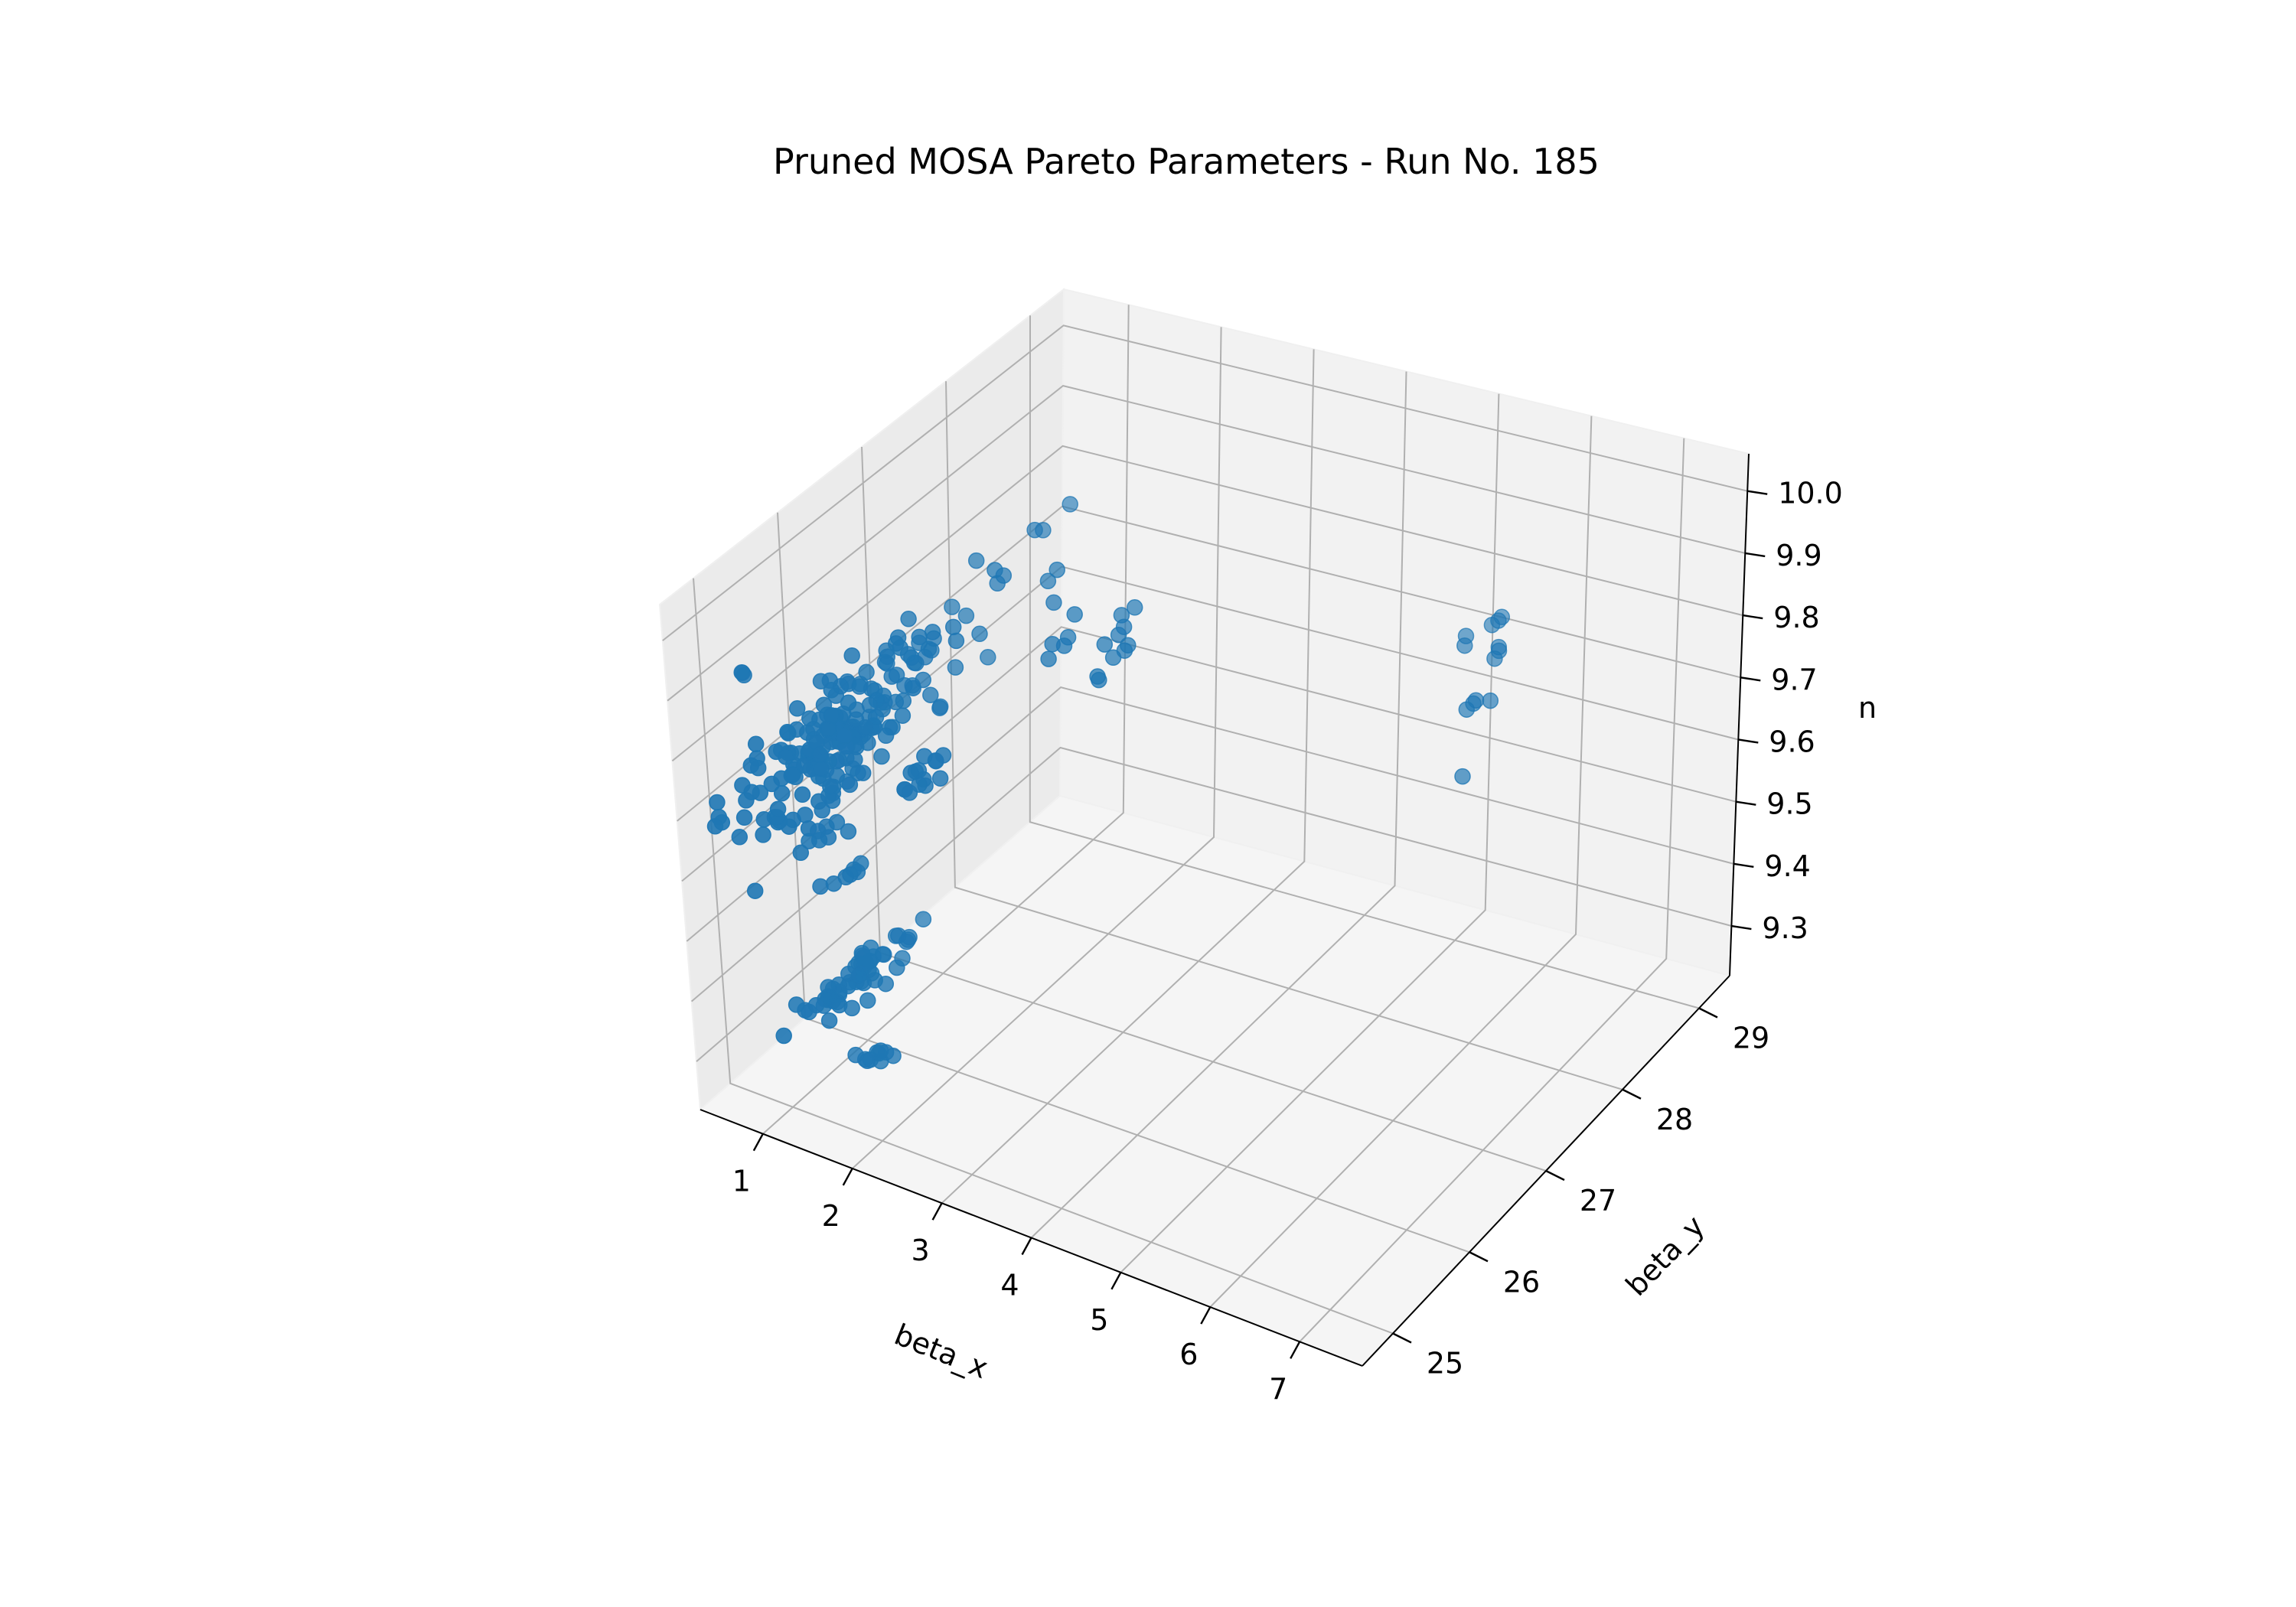 The image size is (2296, 1607). I want to click on scatter-points, so click(1108, 783).